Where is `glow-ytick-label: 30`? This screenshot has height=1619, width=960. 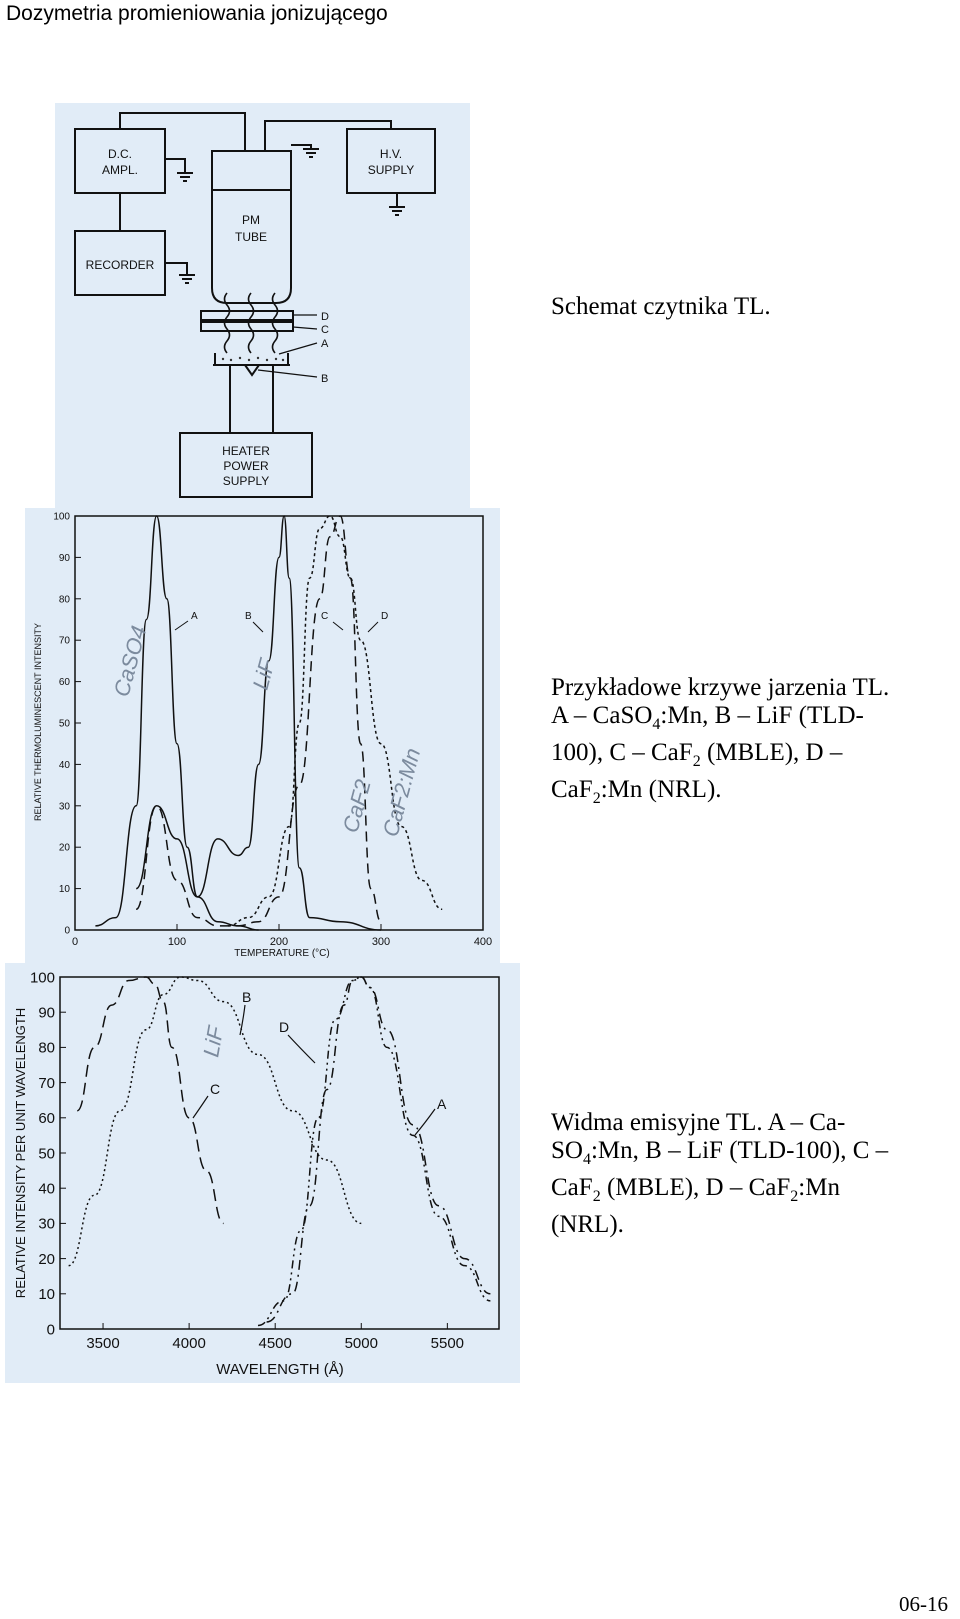 glow-ytick-label: 30 is located at coordinates (65, 806).